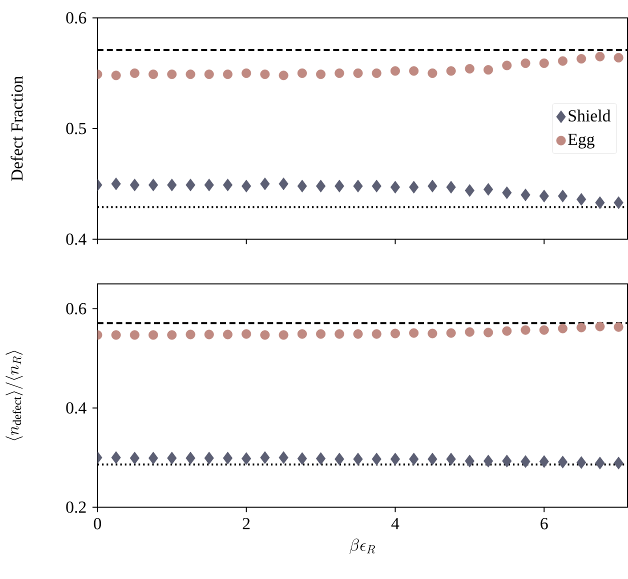 This screenshot has height=579, width=628. What do you see at coordinates (581, 141) in the screenshot?
I see `legend-label: Egg` at bounding box center [581, 141].